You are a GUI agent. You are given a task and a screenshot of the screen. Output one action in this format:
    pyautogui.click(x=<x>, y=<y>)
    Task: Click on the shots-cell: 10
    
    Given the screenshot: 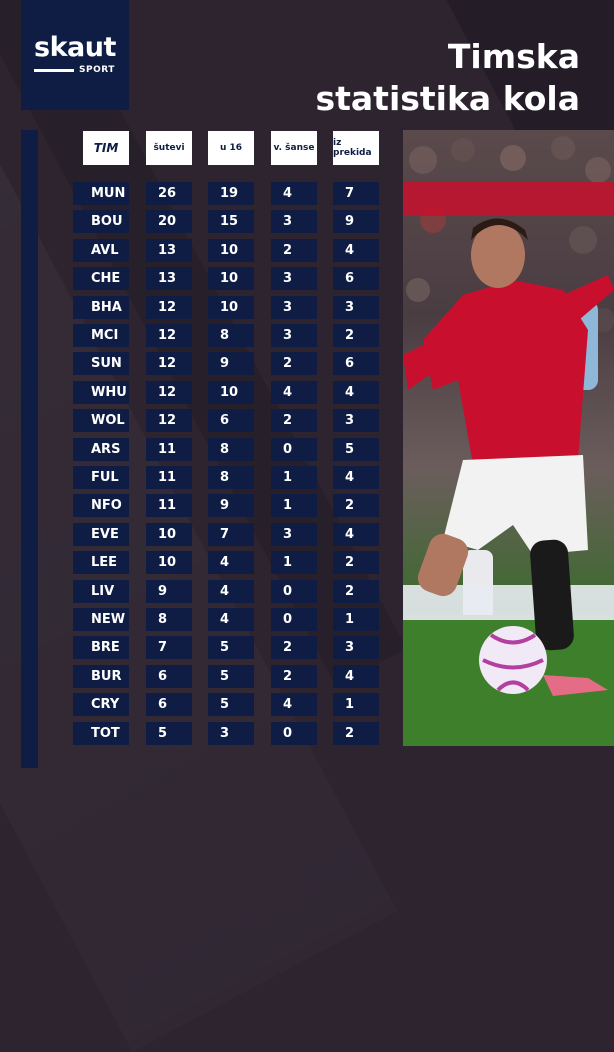 What is the action you would take?
    pyautogui.click(x=169, y=534)
    